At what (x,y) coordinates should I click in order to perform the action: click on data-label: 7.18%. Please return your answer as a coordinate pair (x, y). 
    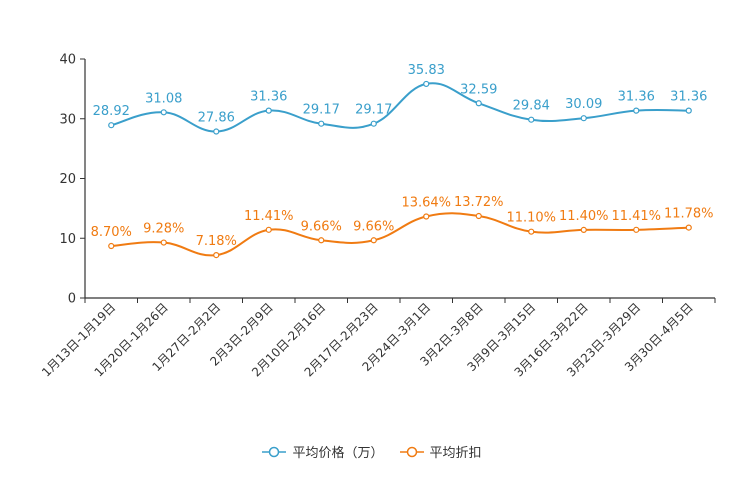
    Looking at the image, I should click on (216, 241).